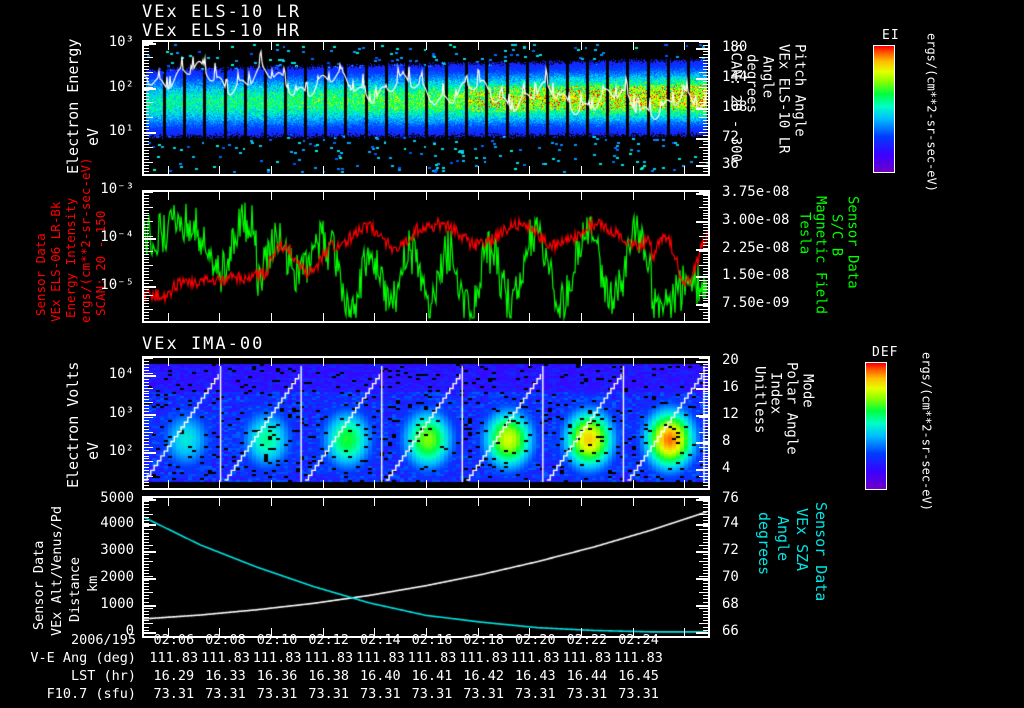  I want to click on panel3-right-axis-label-0: Mode, so click(807, 391).